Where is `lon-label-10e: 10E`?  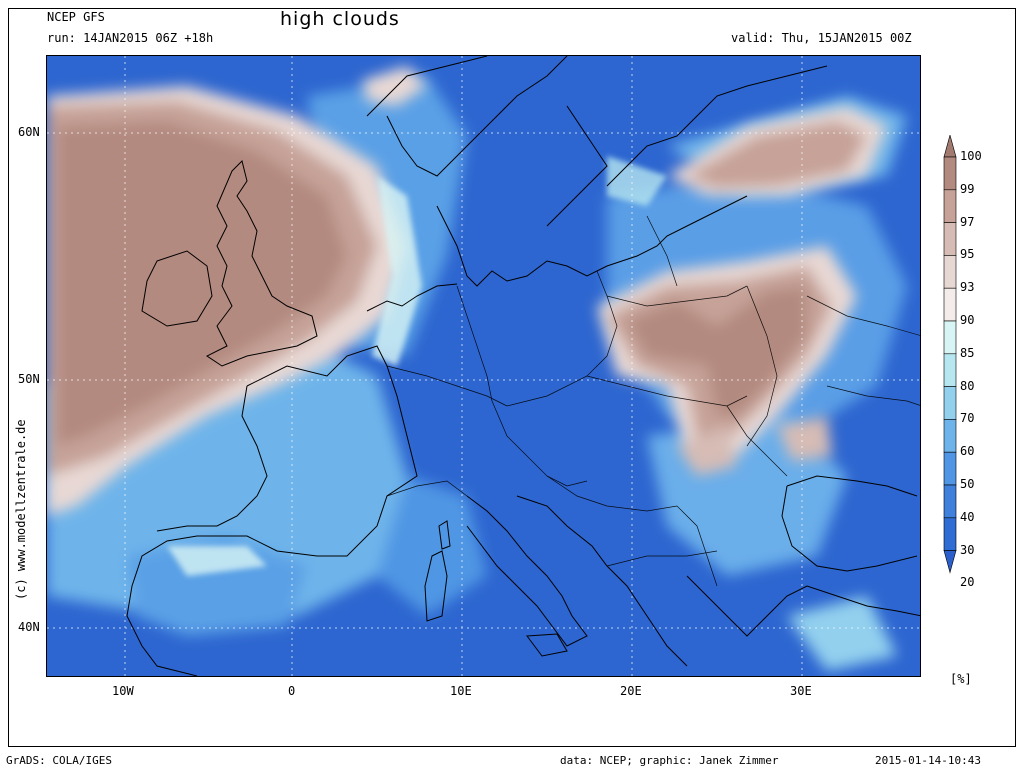
lon-label-10e: 10E is located at coordinates (461, 691).